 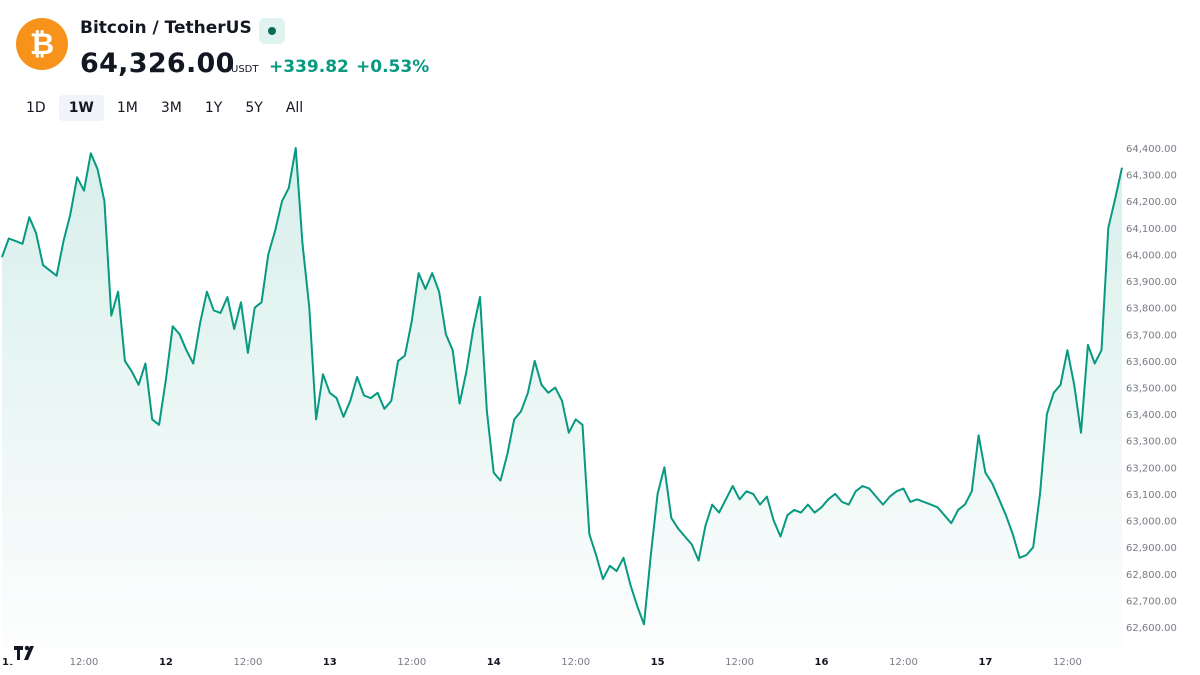 What do you see at coordinates (25, 652) in the screenshot?
I see `tradingview-logo-icon` at bounding box center [25, 652].